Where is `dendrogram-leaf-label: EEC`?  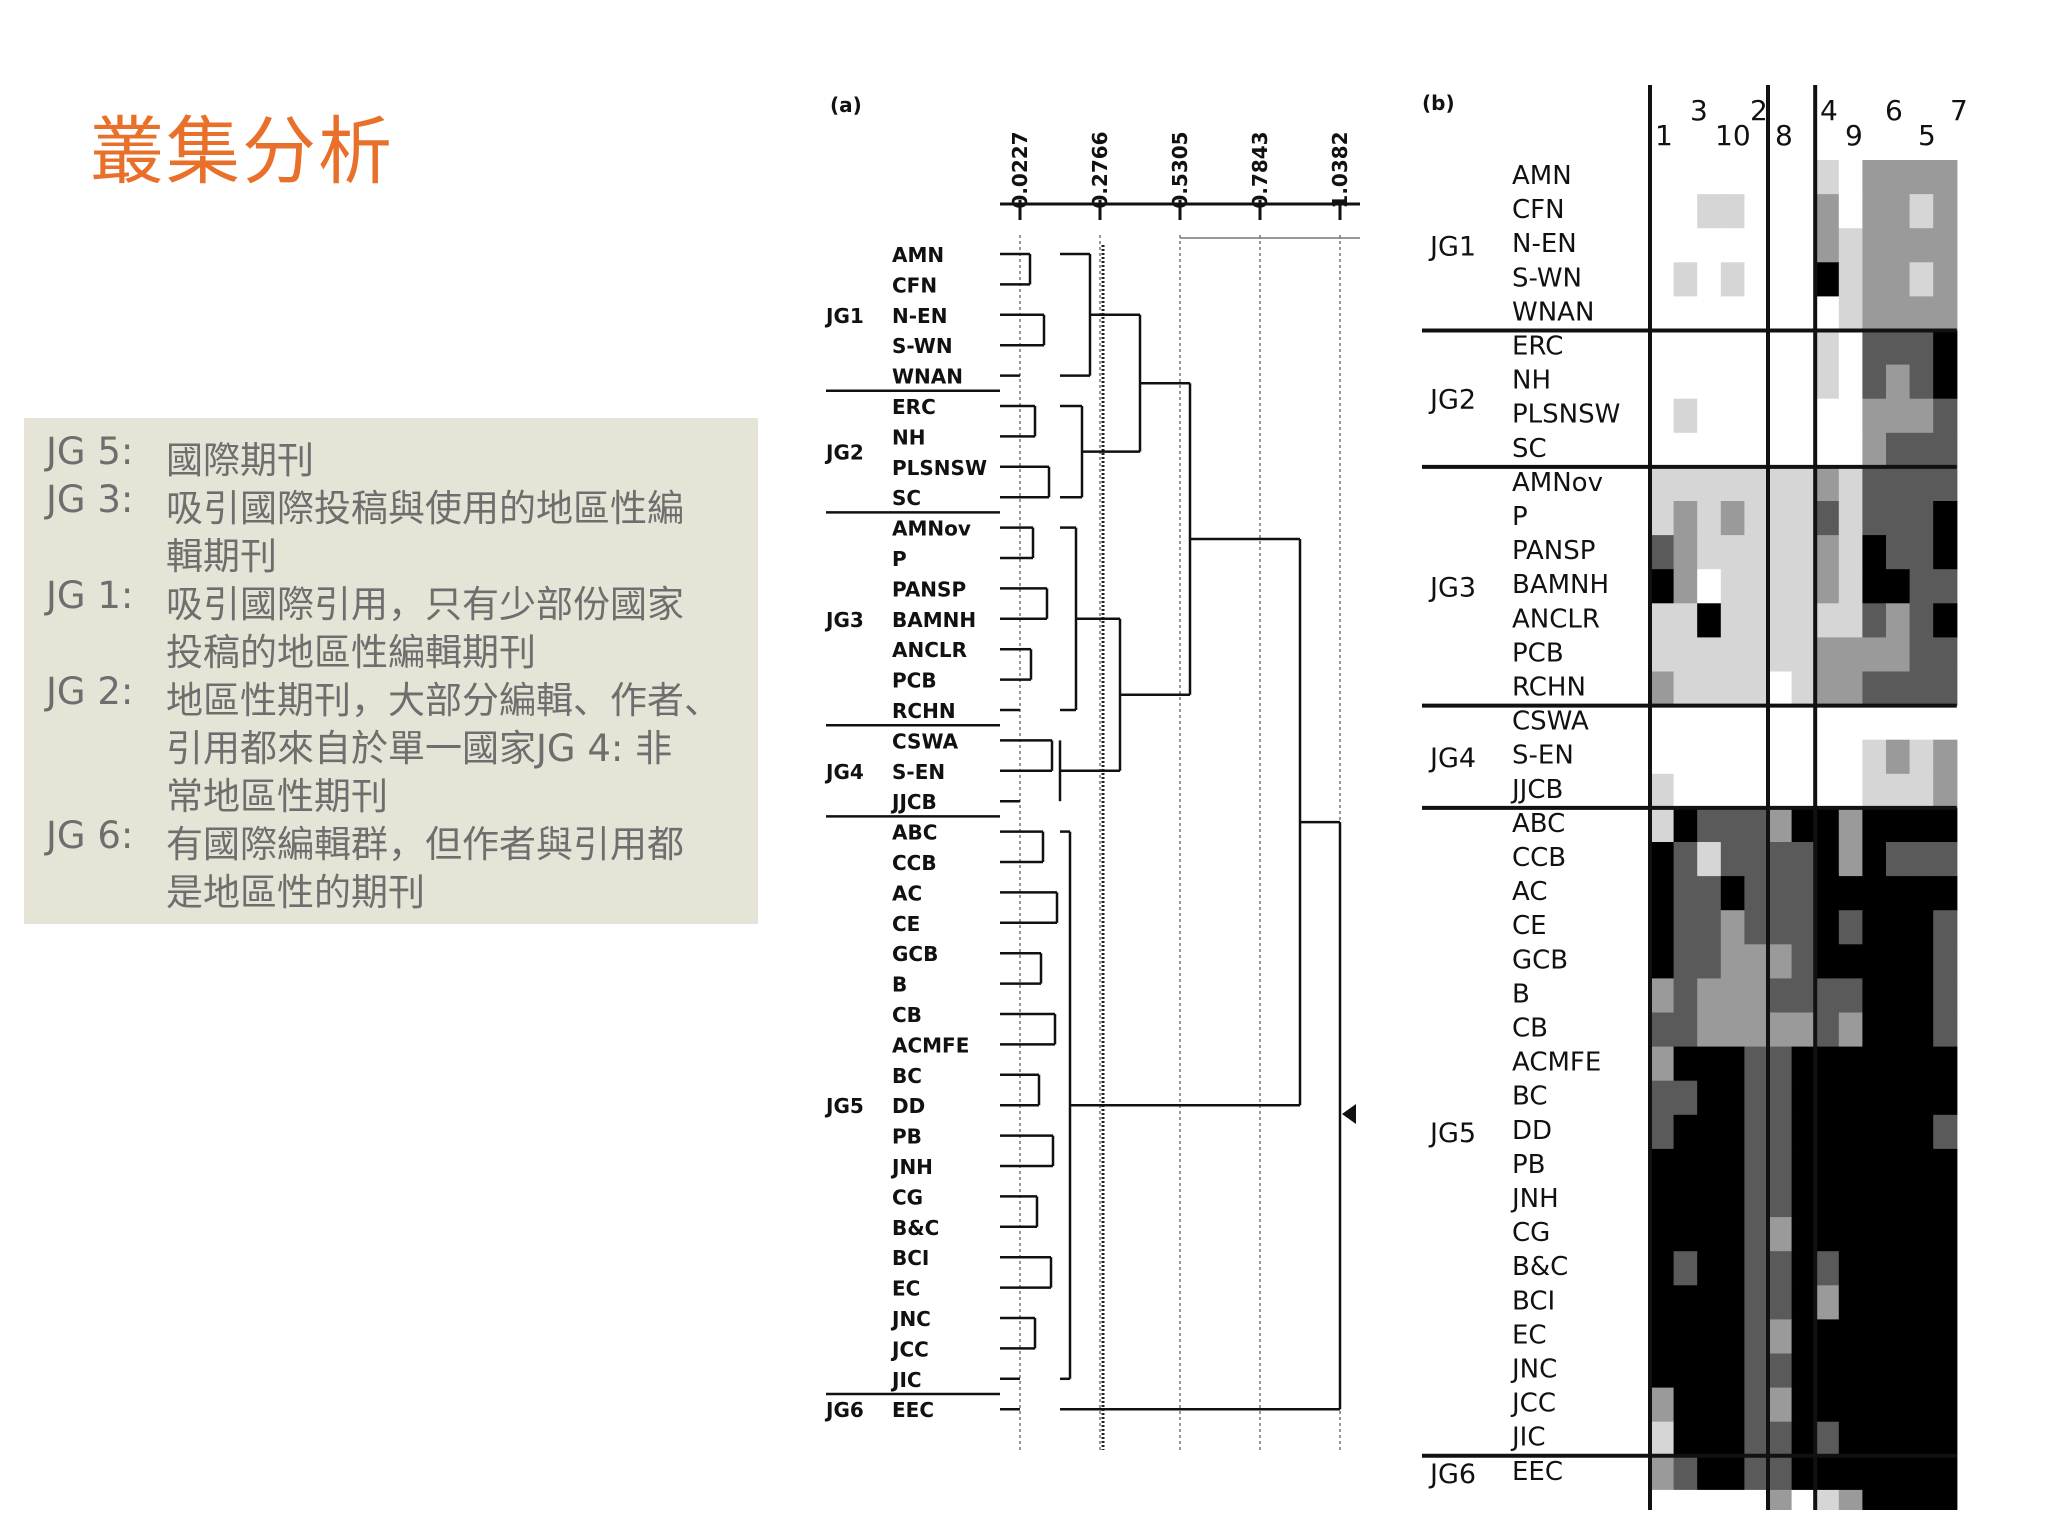 dendrogram-leaf-label: EEC is located at coordinates (913, 1410).